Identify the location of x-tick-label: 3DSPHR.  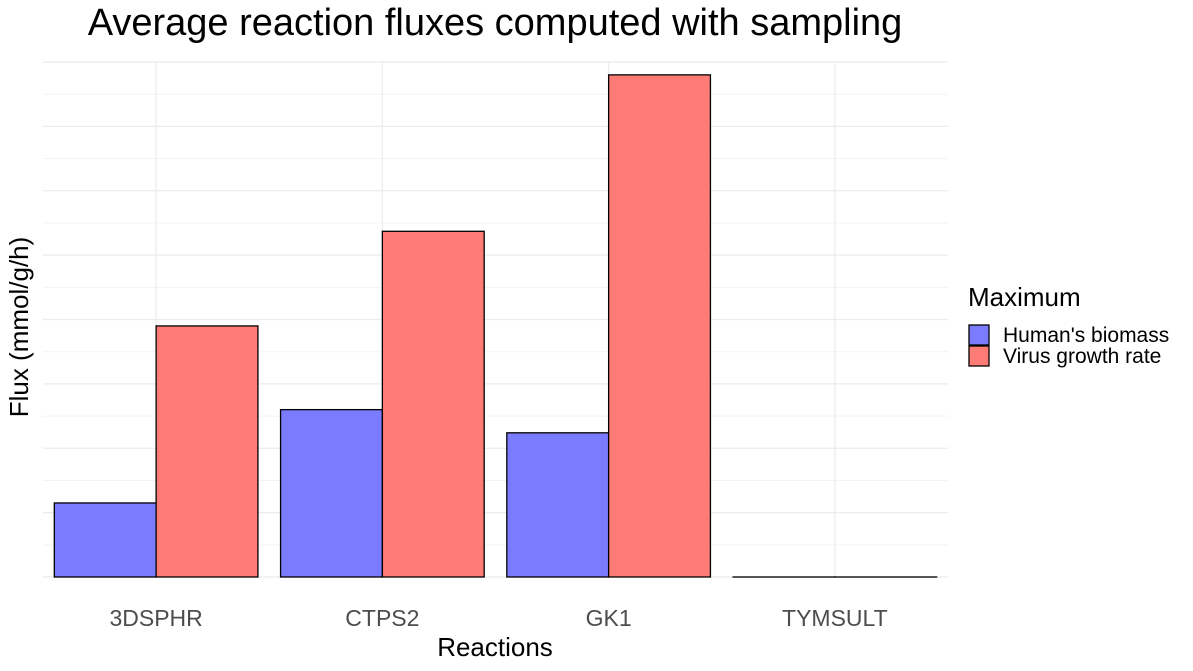
(155, 618).